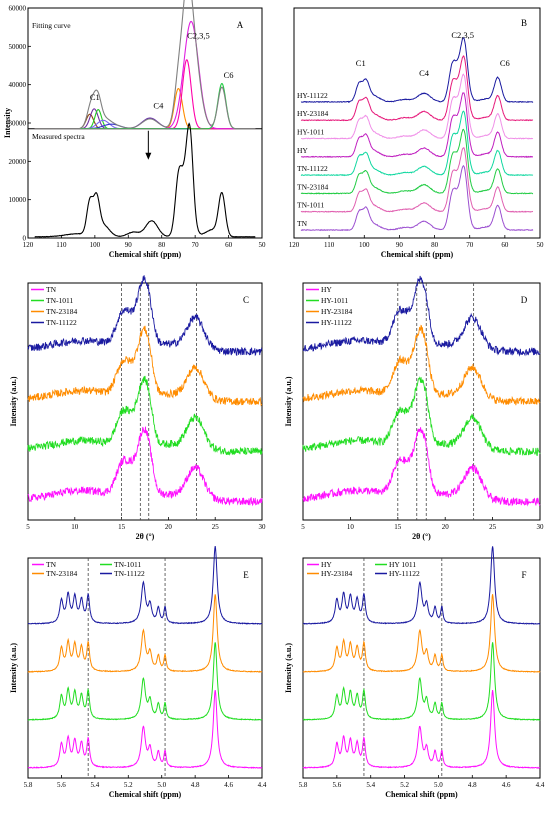 The height and width of the screenshot is (821, 550). Describe the element at coordinates (129, 573) in the screenshot. I see `legend-entry: TN-11122` at that location.